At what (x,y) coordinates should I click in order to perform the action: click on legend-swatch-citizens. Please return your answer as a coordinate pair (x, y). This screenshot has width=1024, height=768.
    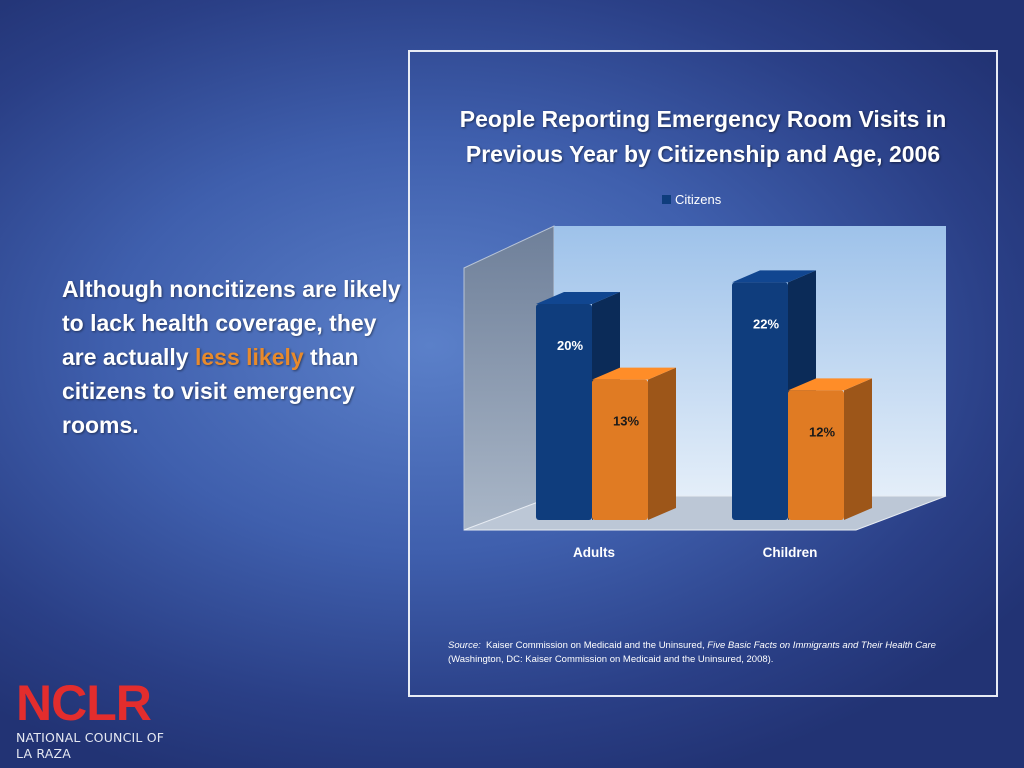
    Looking at the image, I should click on (666, 199).